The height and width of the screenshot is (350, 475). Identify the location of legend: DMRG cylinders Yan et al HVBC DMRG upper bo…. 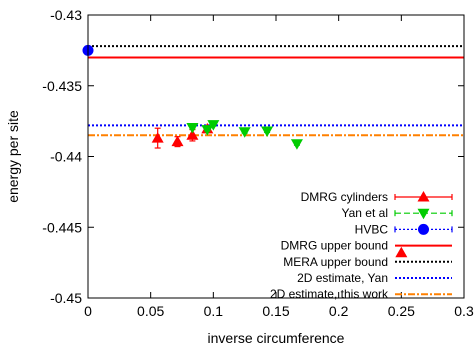
(361, 245).